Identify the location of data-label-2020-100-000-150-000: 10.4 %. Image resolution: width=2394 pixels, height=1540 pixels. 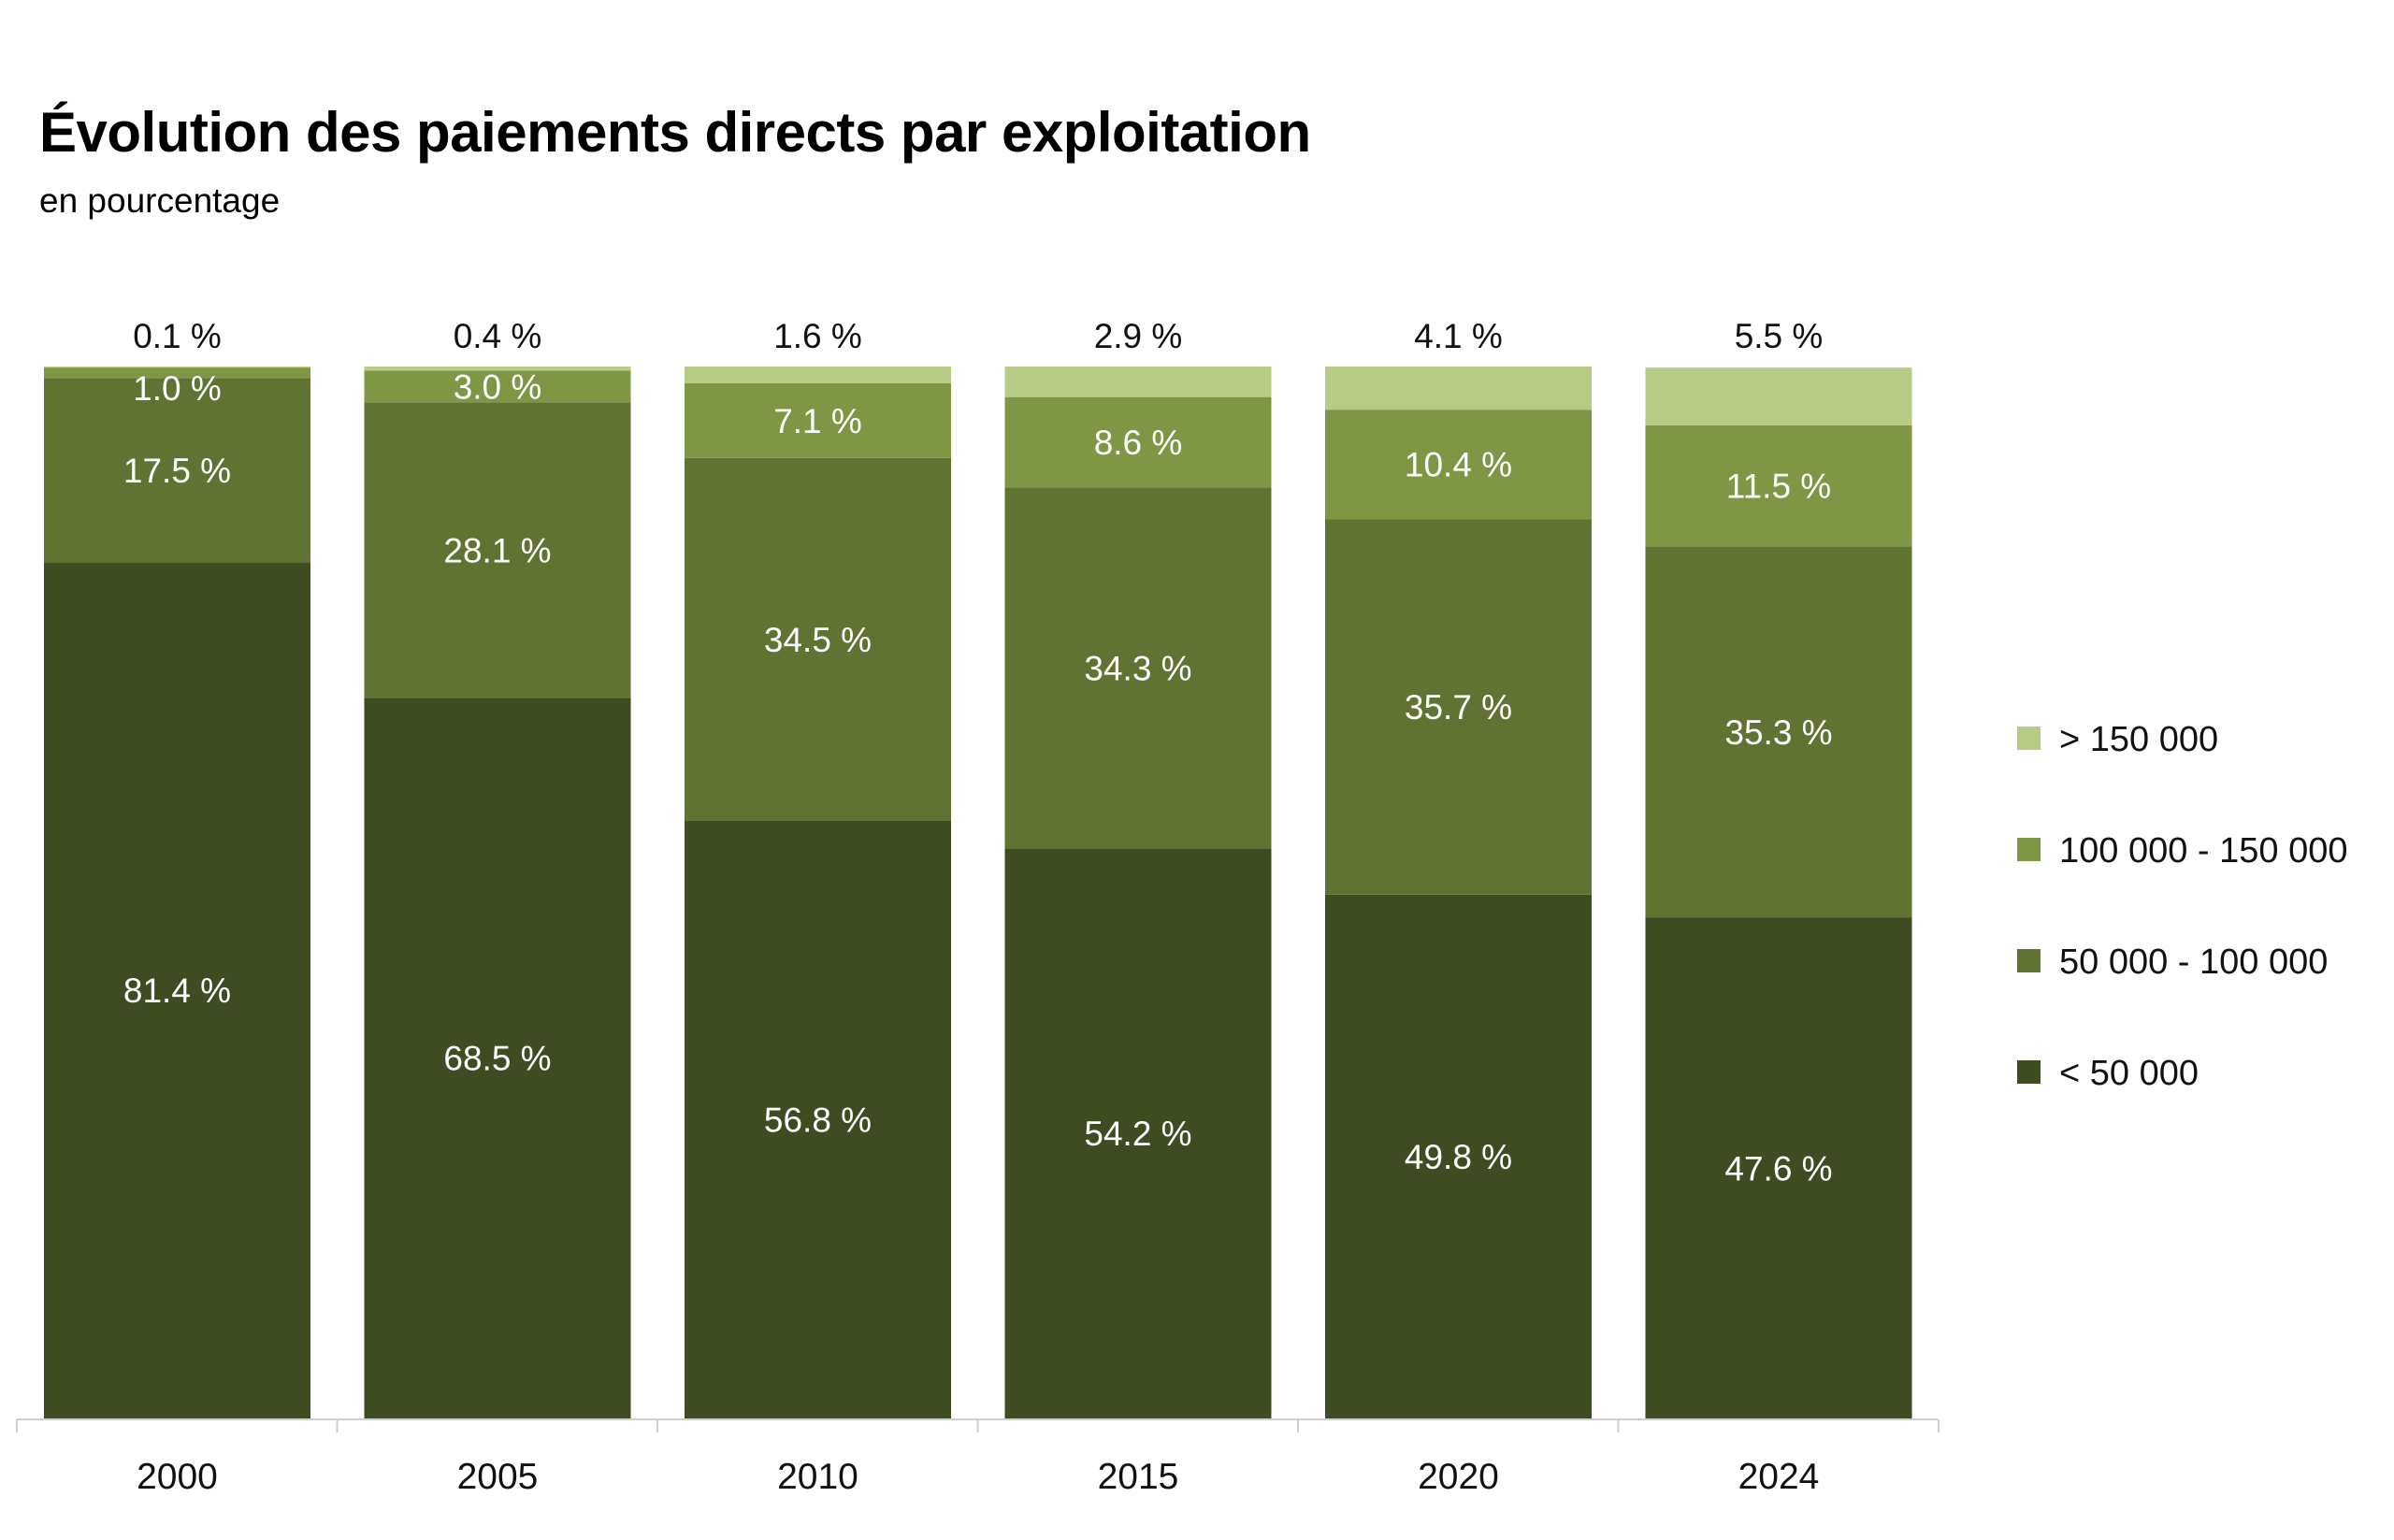
(1458, 465).